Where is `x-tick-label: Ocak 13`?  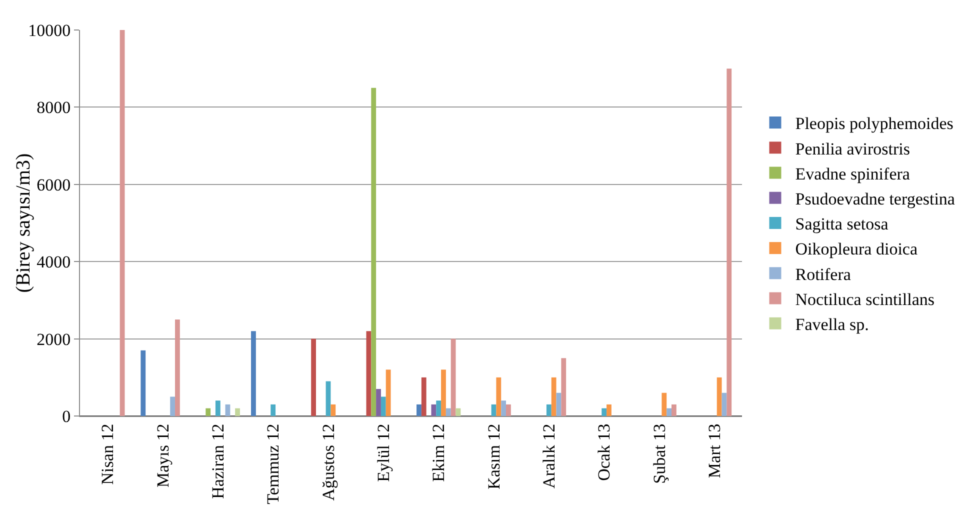
x-tick-label: Ocak 13 is located at coordinates (604, 452).